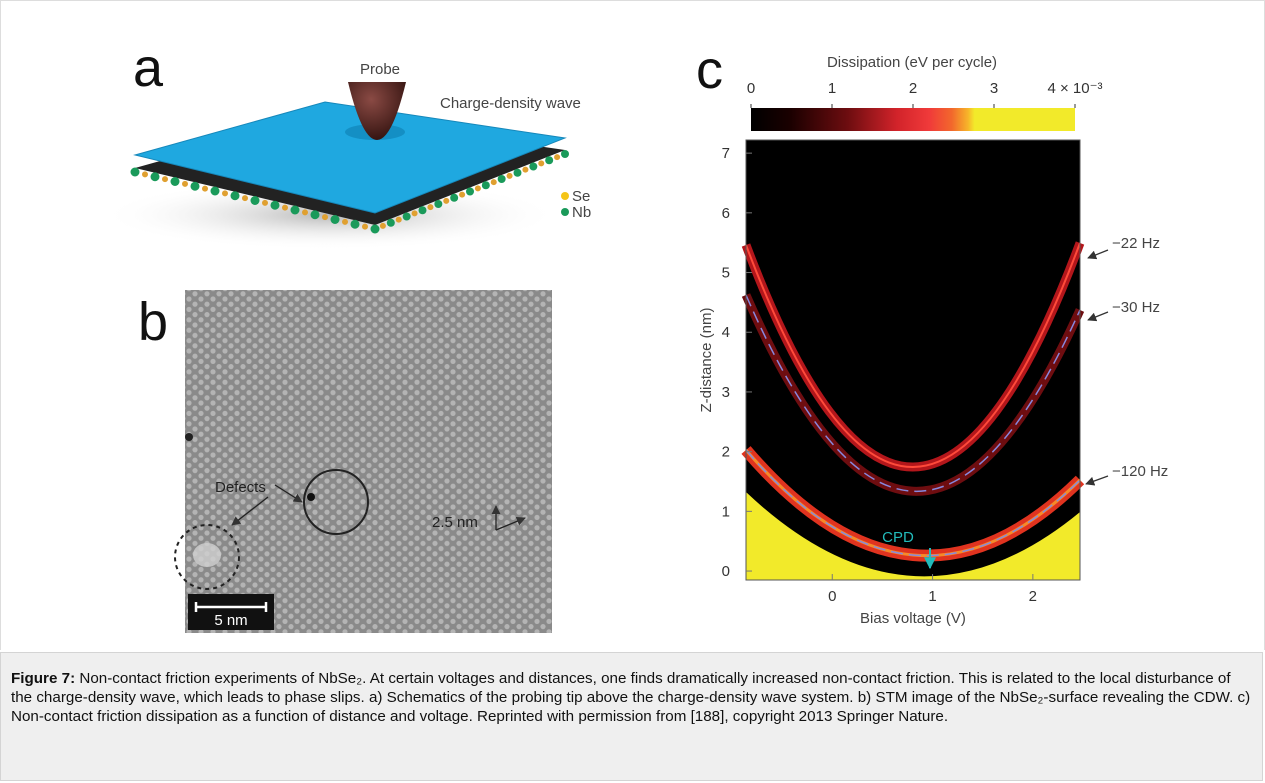 This screenshot has width=1265, height=783. What do you see at coordinates (153, 322) in the screenshot?
I see `panel-label: b` at bounding box center [153, 322].